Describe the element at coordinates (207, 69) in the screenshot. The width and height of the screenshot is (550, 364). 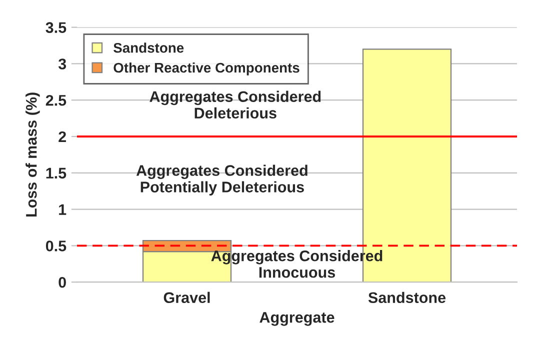
I see `legend-label: Other Reactive Components` at that location.